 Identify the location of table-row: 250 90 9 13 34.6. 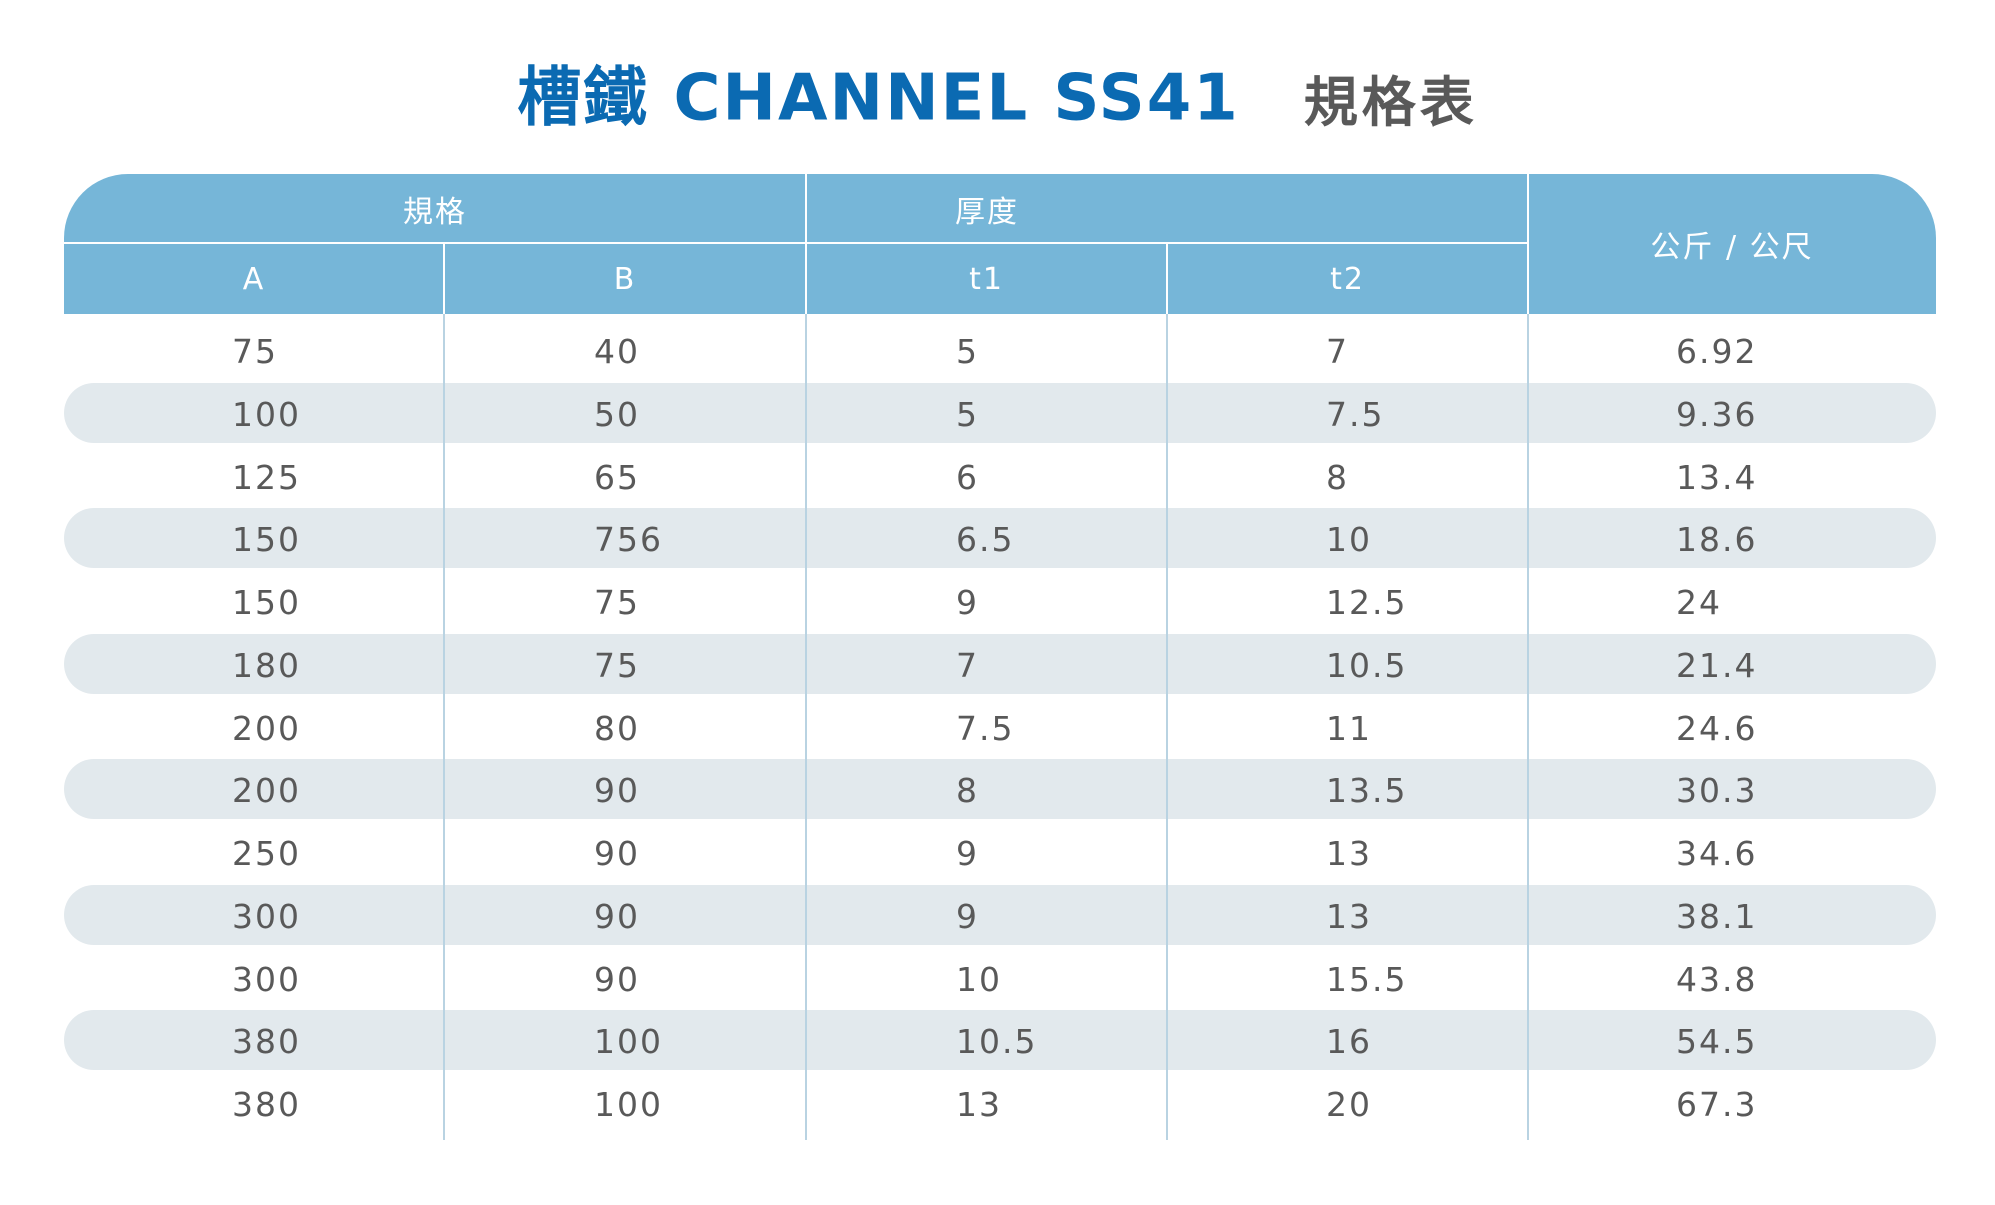
(1000, 853).